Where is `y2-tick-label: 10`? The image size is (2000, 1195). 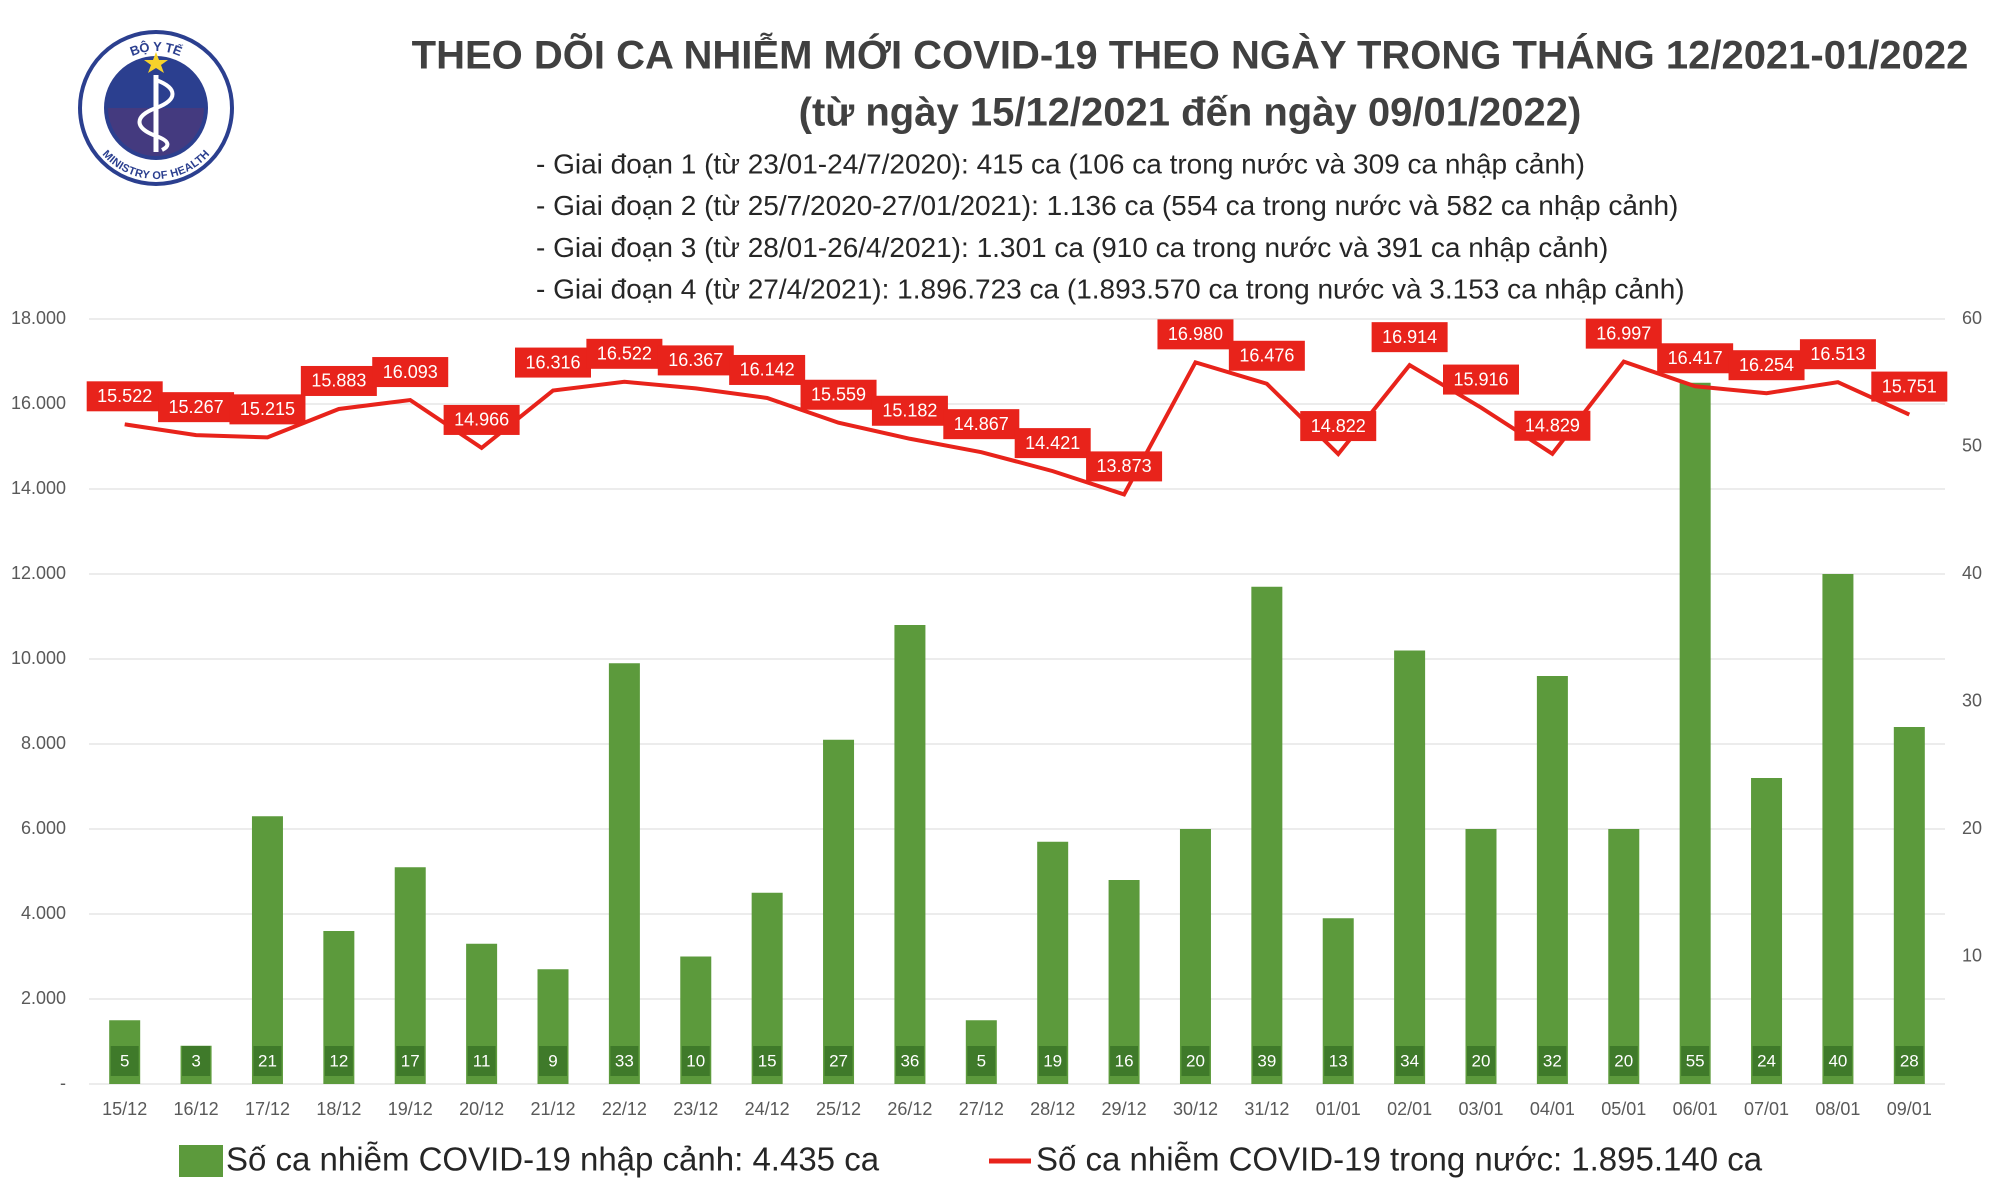
y2-tick-label: 10 is located at coordinates (1972, 955).